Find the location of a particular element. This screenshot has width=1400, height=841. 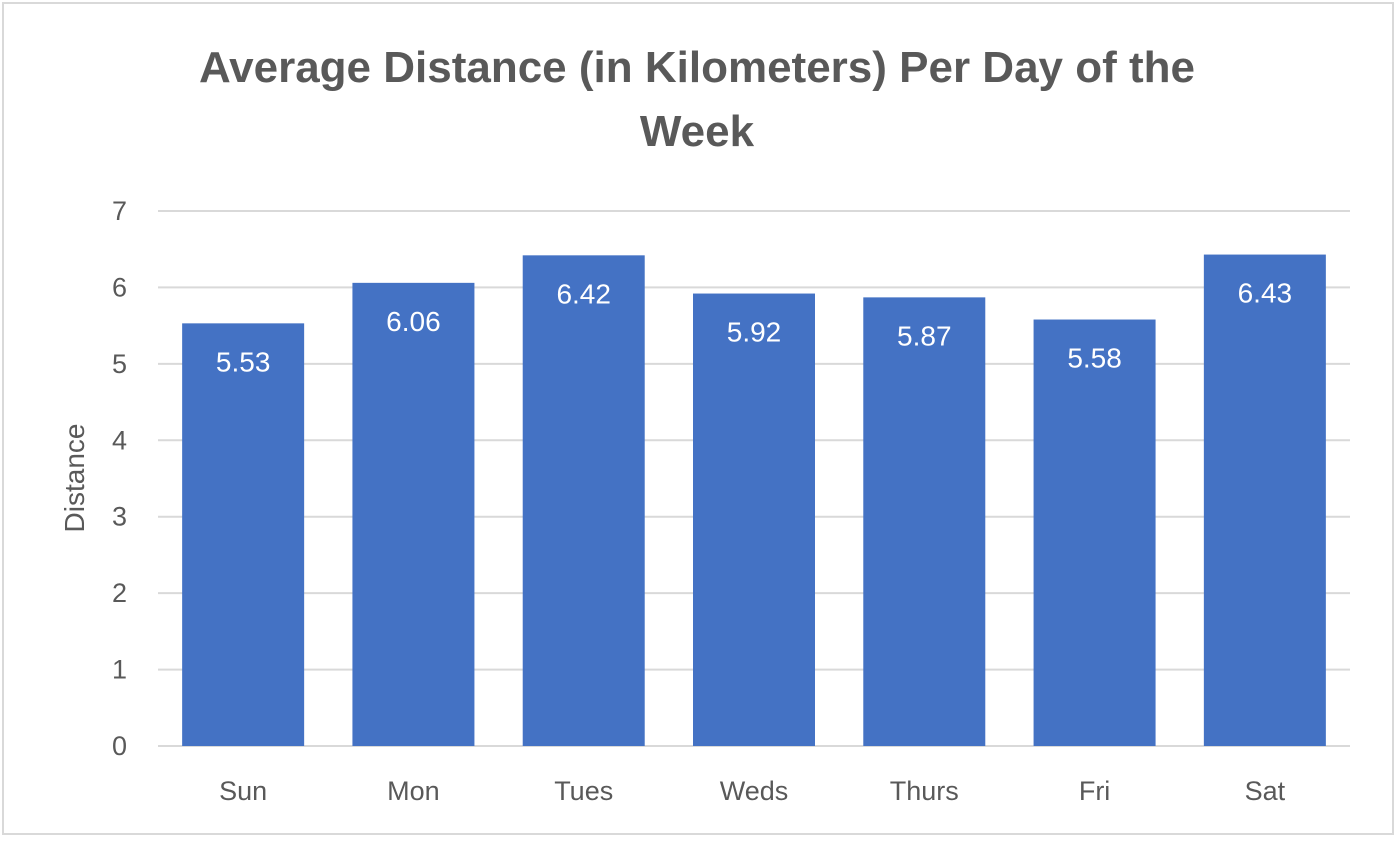

bar-weds is located at coordinates (754, 519).